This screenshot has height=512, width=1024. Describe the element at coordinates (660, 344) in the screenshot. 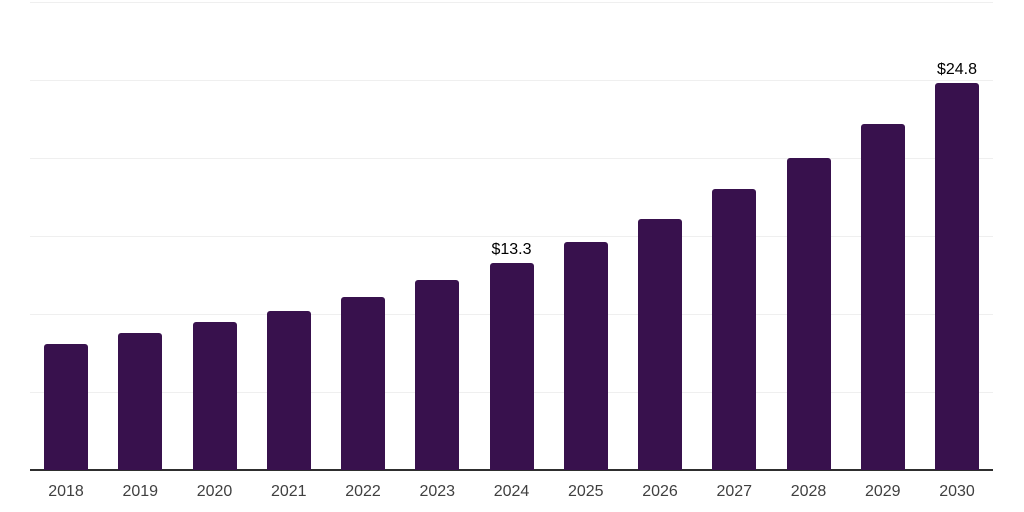

I see `bar-2026` at that location.